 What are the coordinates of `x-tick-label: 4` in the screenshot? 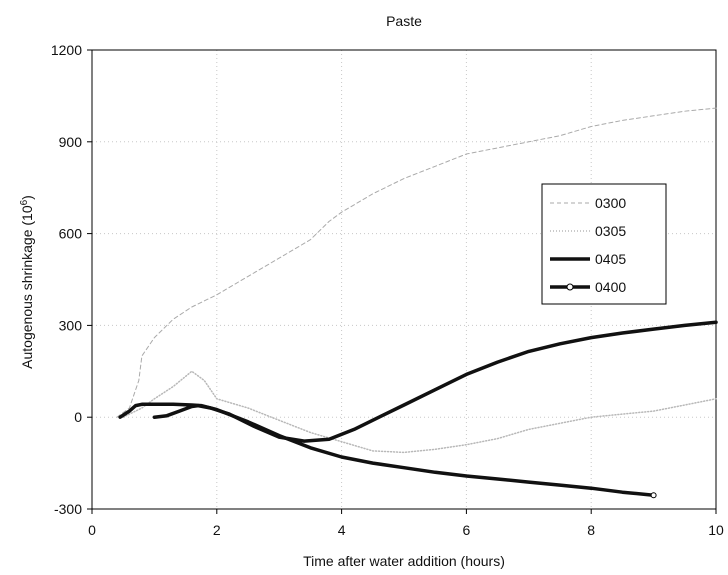 It's located at (342, 530).